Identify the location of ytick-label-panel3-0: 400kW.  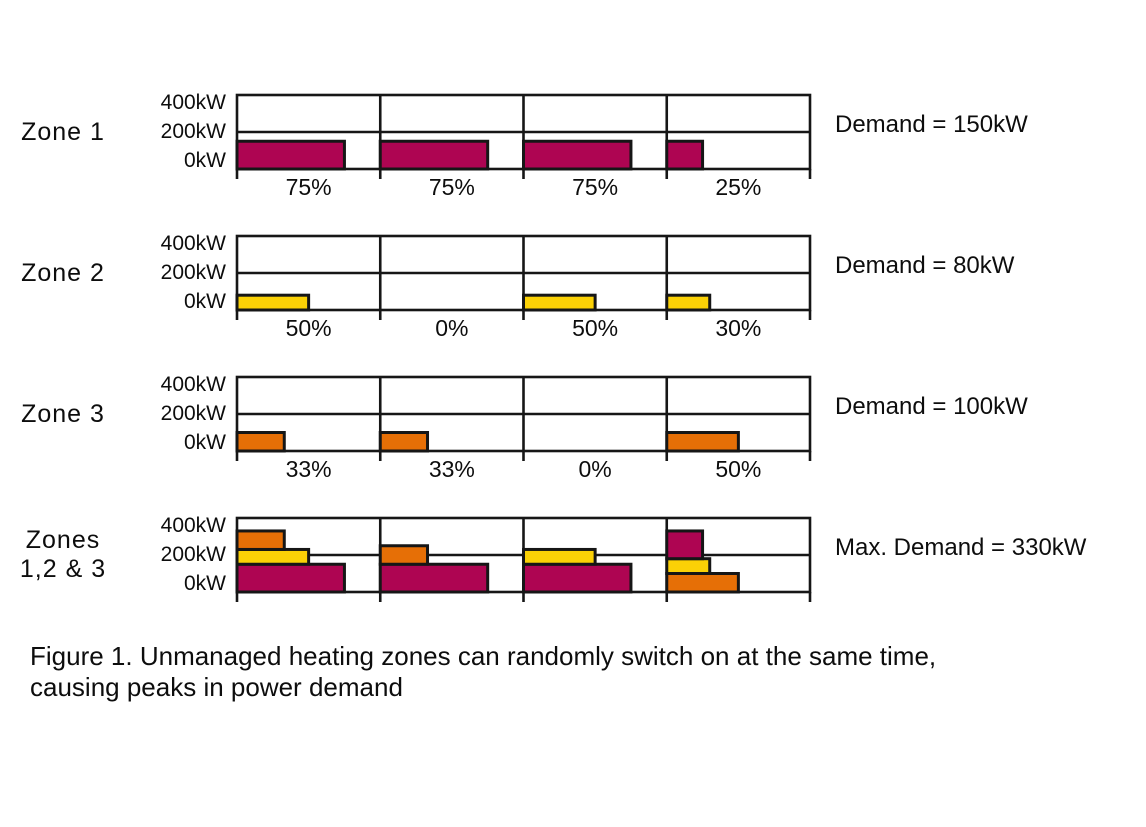
(193, 384).